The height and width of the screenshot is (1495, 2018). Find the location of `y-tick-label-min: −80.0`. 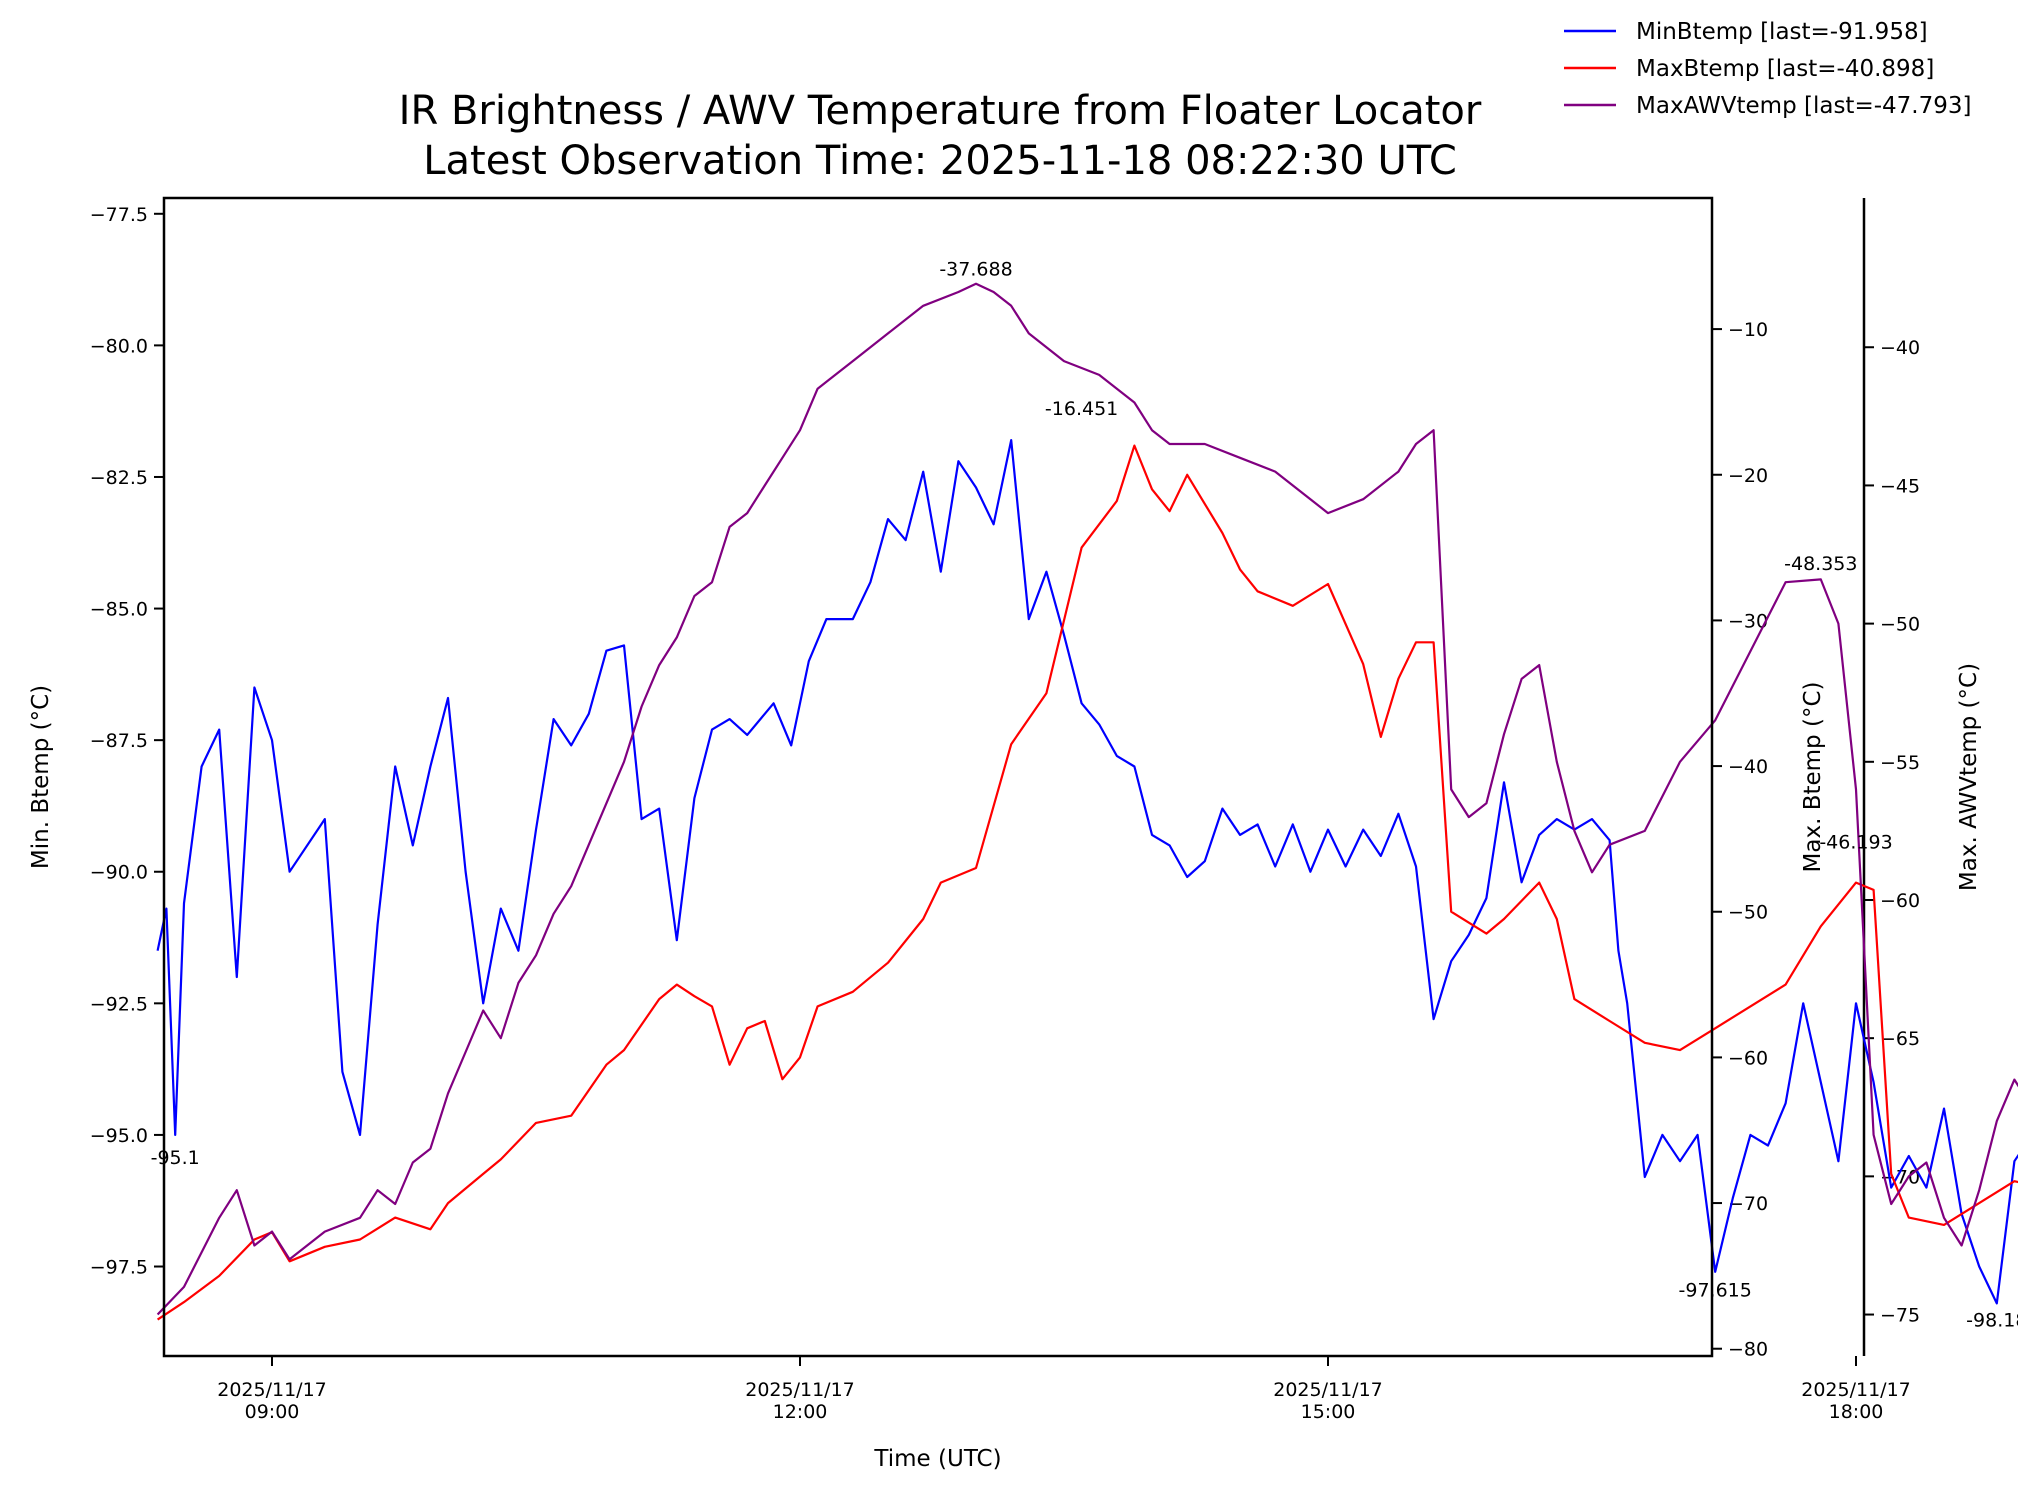

y-tick-label-min: −80.0 is located at coordinates (119, 346).